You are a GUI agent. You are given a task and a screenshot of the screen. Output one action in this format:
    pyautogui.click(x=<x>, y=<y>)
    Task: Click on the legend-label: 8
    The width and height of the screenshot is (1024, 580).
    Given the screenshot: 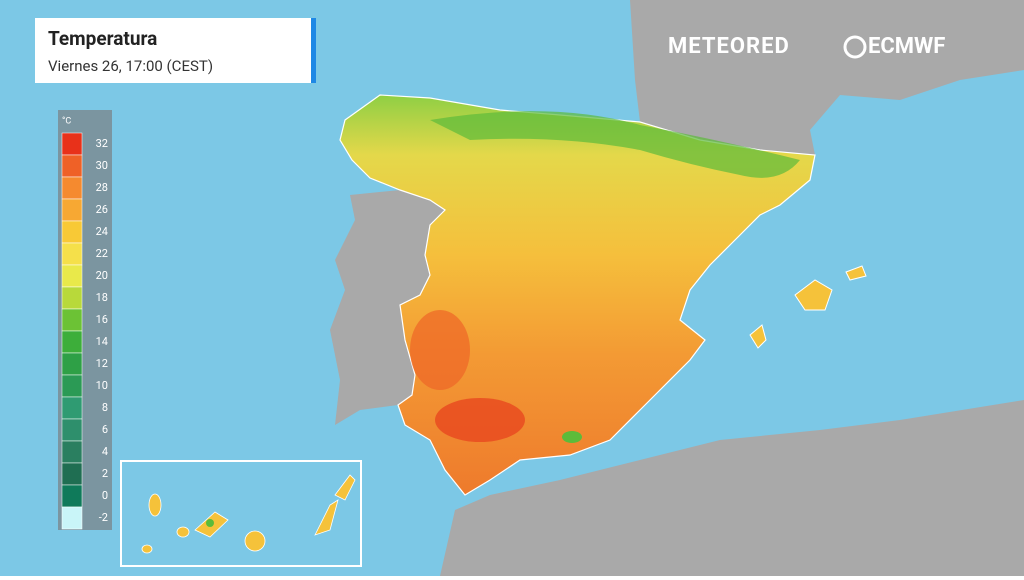 What is the action you would take?
    pyautogui.click(x=105, y=407)
    